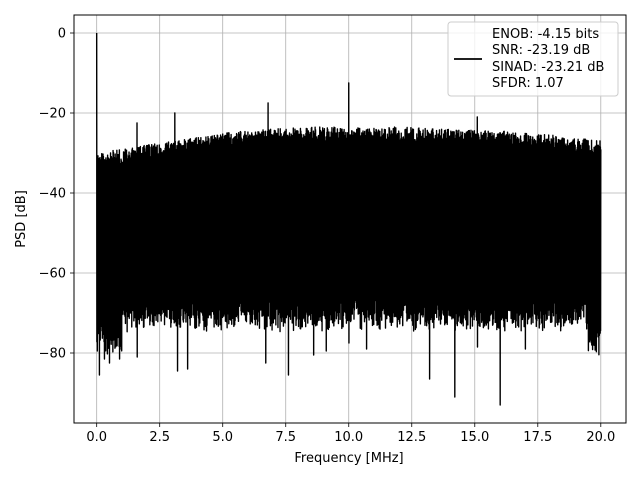 The image size is (640, 480). Describe the element at coordinates (528, 83) in the screenshot. I see `legend-entry-sfdr: SFDR: 1.07` at that location.